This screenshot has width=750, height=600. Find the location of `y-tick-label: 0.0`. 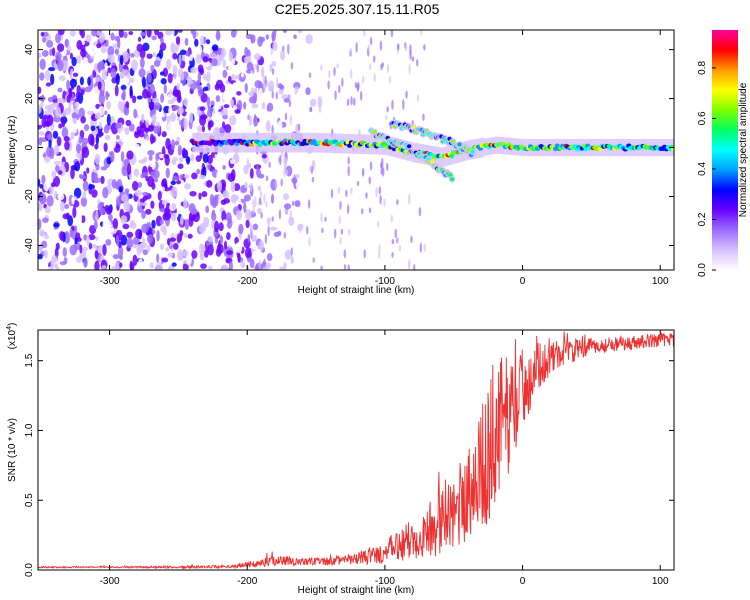

y-tick-label: 0.0 is located at coordinates (29, 570).